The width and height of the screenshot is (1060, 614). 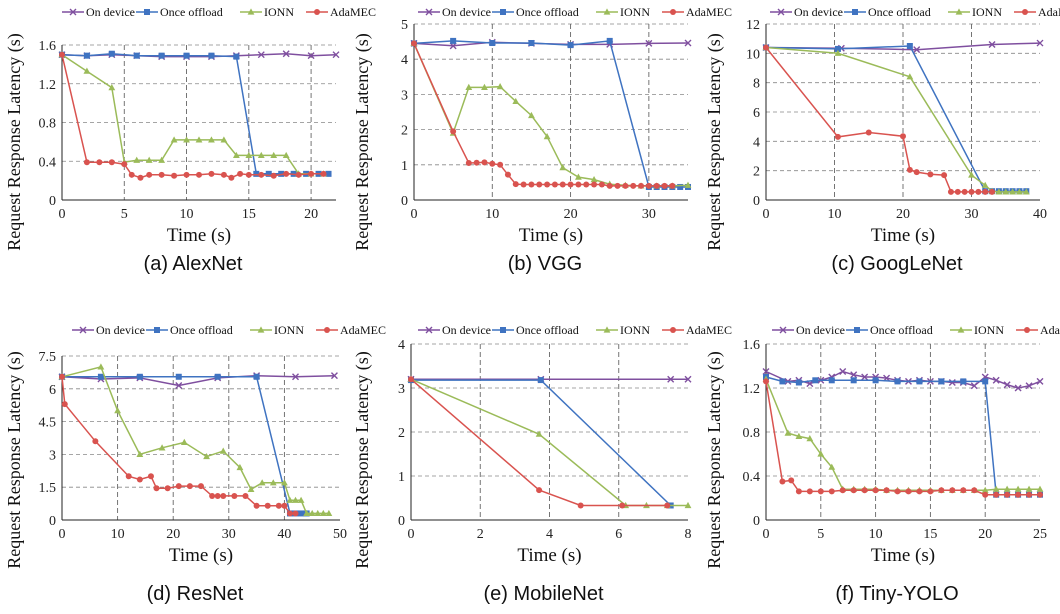 I want to click on y-axis-label: Request Response Latency (s), so click(x=714, y=459).